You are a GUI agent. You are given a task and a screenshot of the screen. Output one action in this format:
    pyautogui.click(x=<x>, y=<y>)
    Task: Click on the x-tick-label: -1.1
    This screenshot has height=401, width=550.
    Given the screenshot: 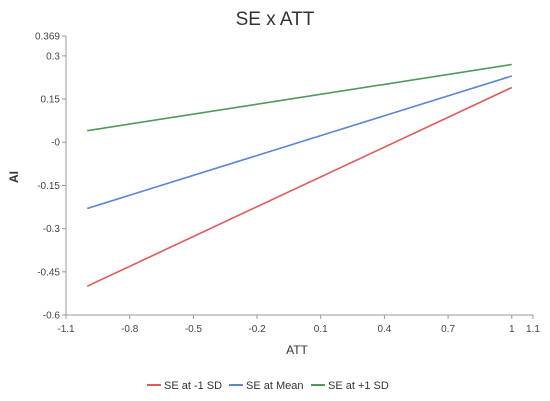 What is the action you would take?
    pyautogui.click(x=66, y=329)
    